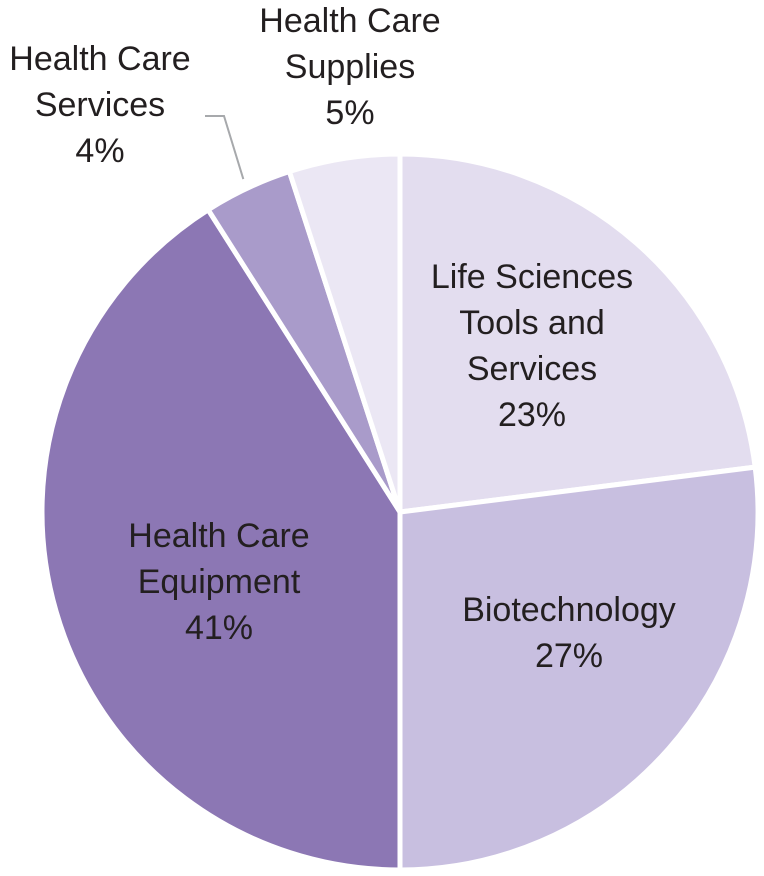 This screenshot has width=764, height=876. I want to click on slice-health-care-supplies, so click(344, 333).